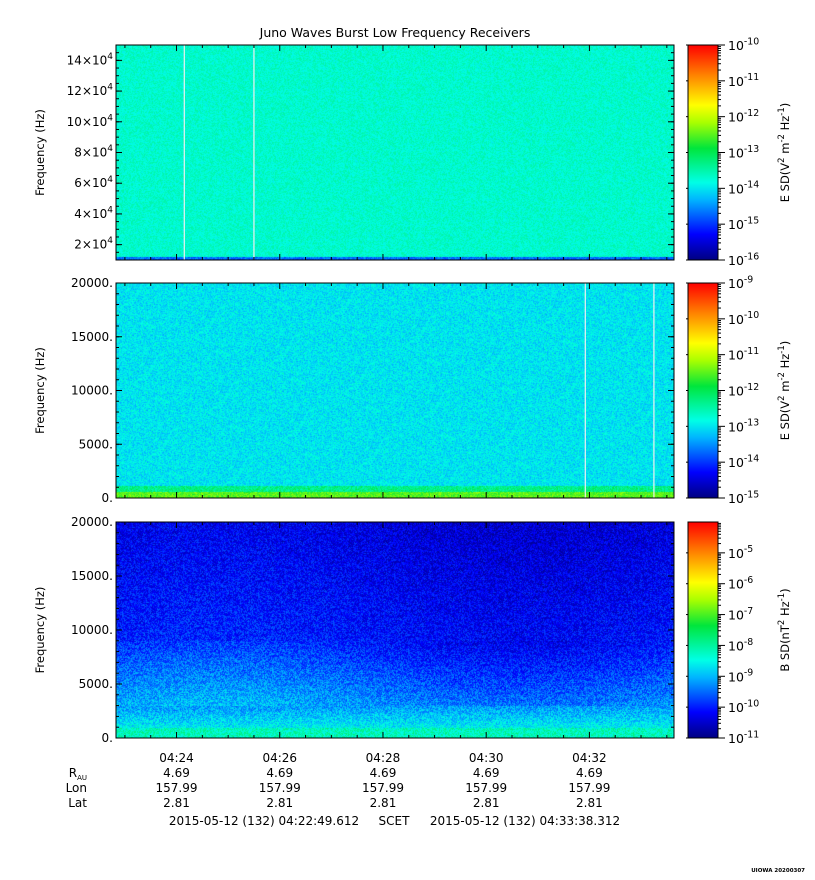 This screenshot has height=880, width=815. I want to click on x-tick-label: 04:30, so click(486, 758).